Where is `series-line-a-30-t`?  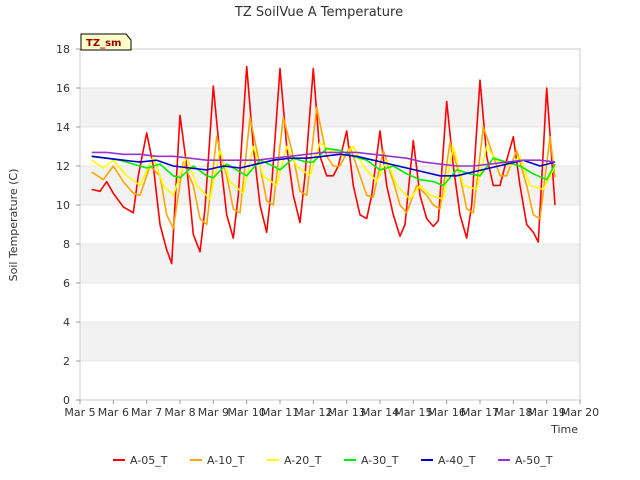 series-line-a-30-t is located at coordinates (323, 167).